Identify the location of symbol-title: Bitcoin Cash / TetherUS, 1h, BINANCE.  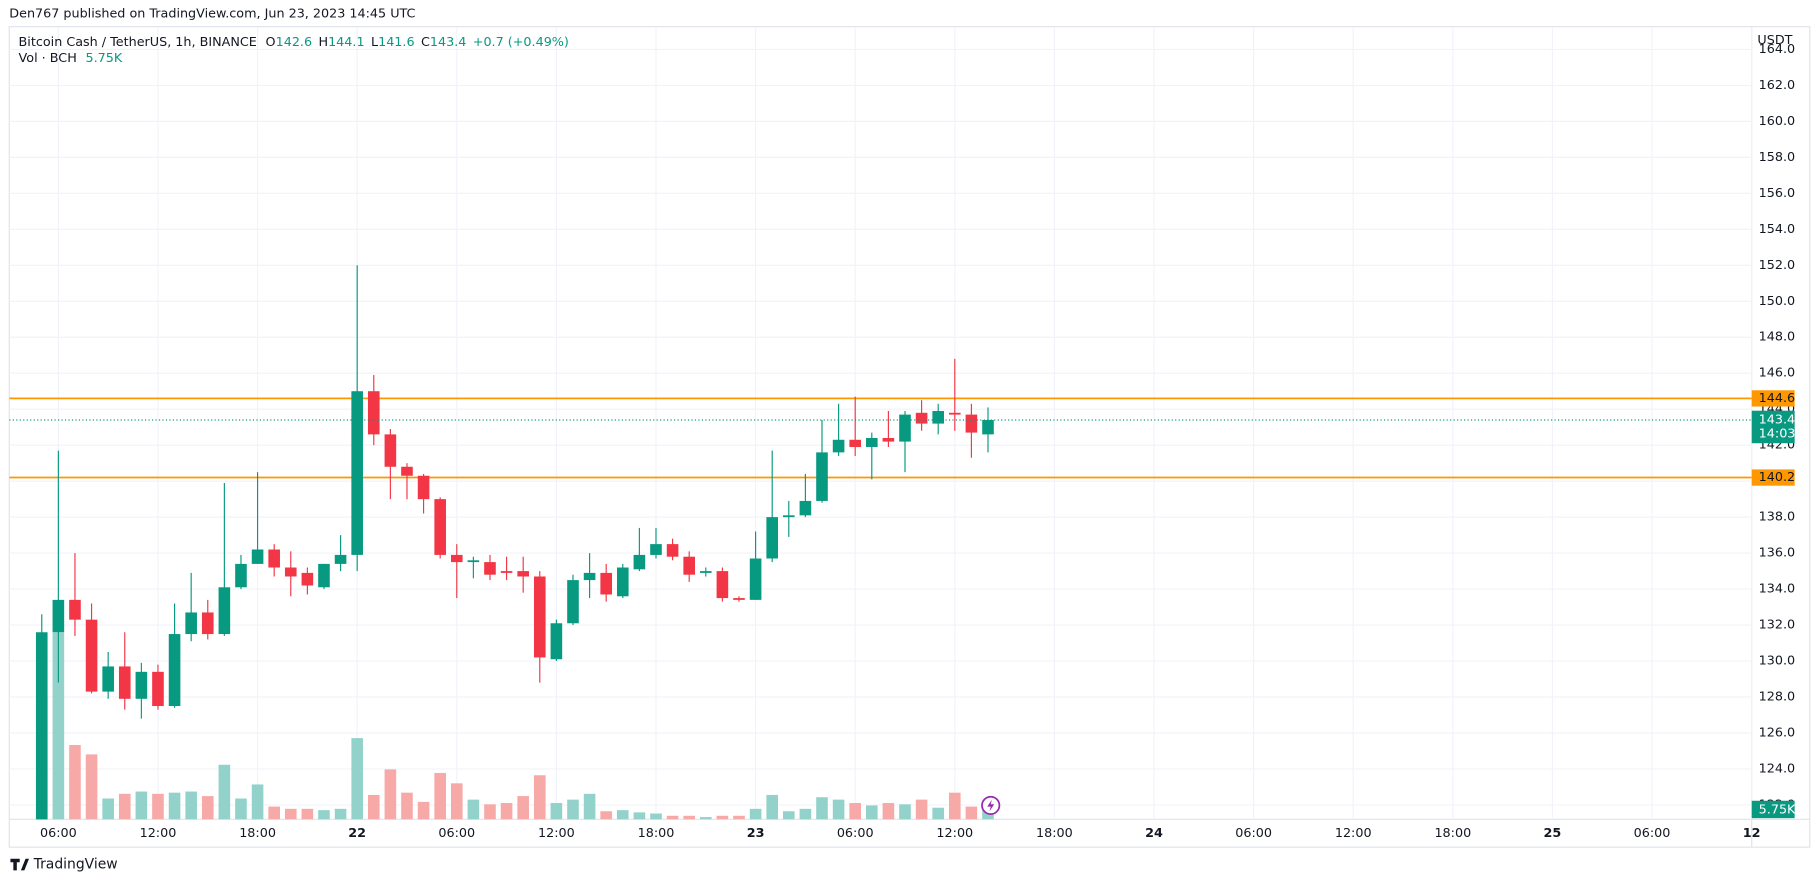
(138, 41).